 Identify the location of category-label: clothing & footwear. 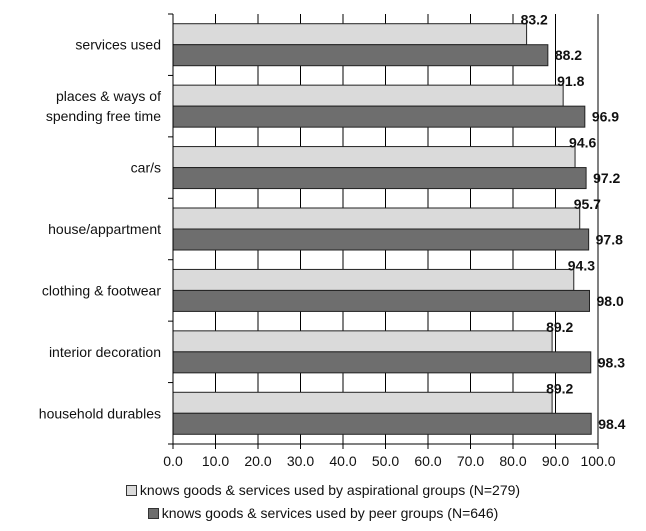
(101, 290).